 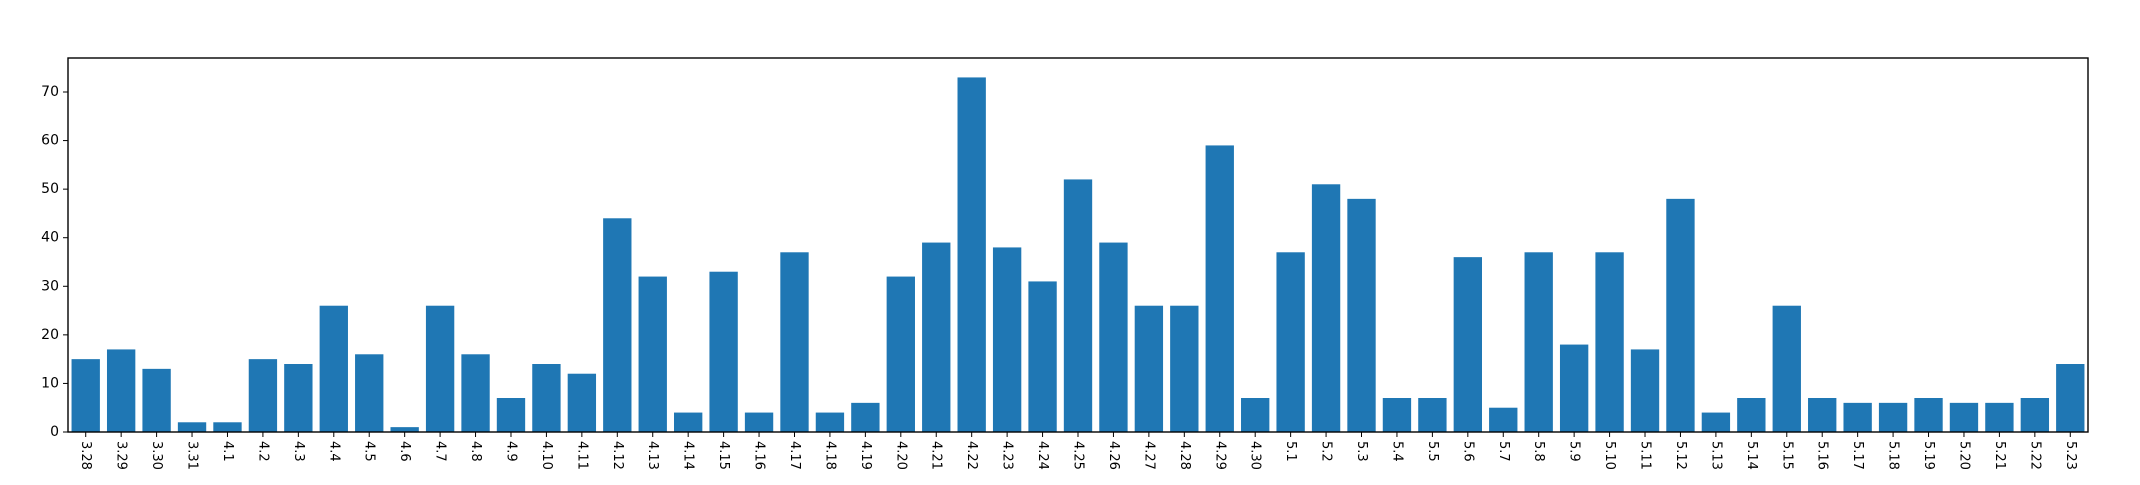 I want to click on x-tick-label: 5.13, so click(x=1715, y=455).